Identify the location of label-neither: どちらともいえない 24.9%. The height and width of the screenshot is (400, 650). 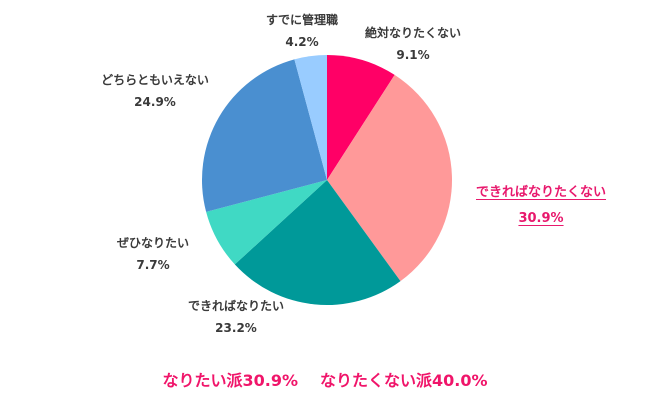
(155, 91).